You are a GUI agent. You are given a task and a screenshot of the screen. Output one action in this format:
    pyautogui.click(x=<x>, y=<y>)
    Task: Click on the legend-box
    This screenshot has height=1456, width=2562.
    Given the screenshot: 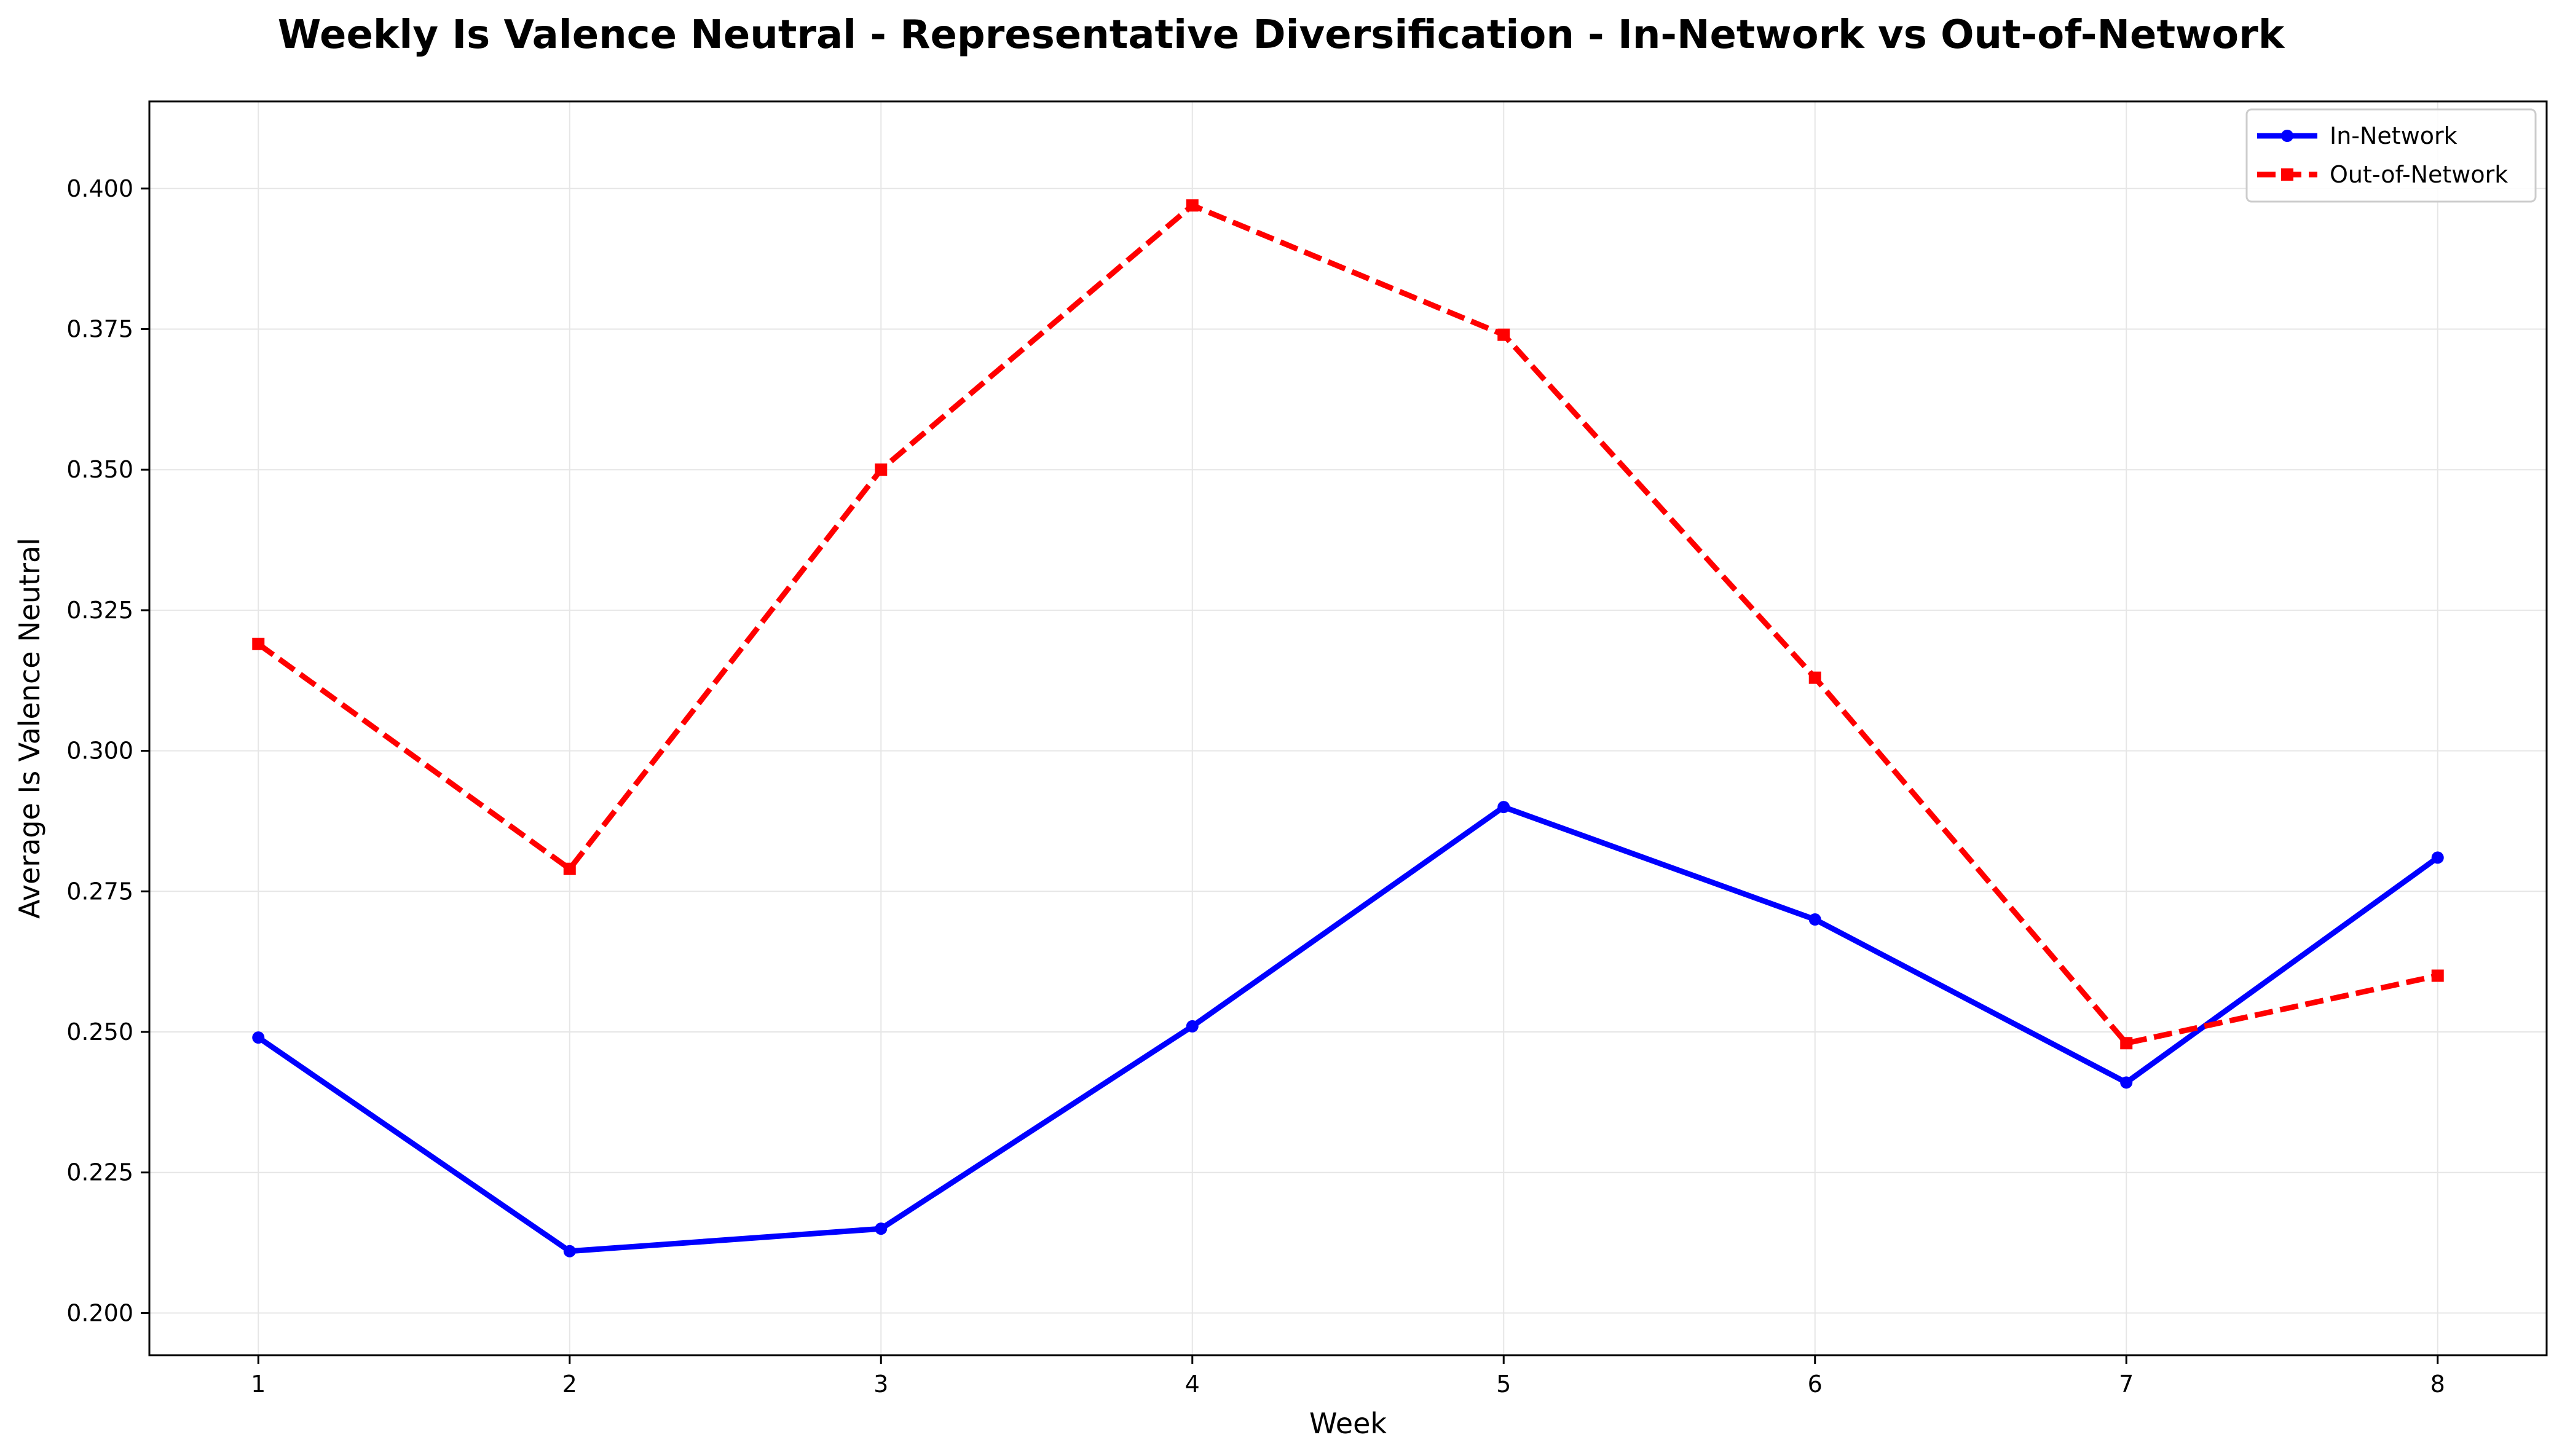 What is the action you would take?
    pyautogui.click(x=2391, y=155)
    